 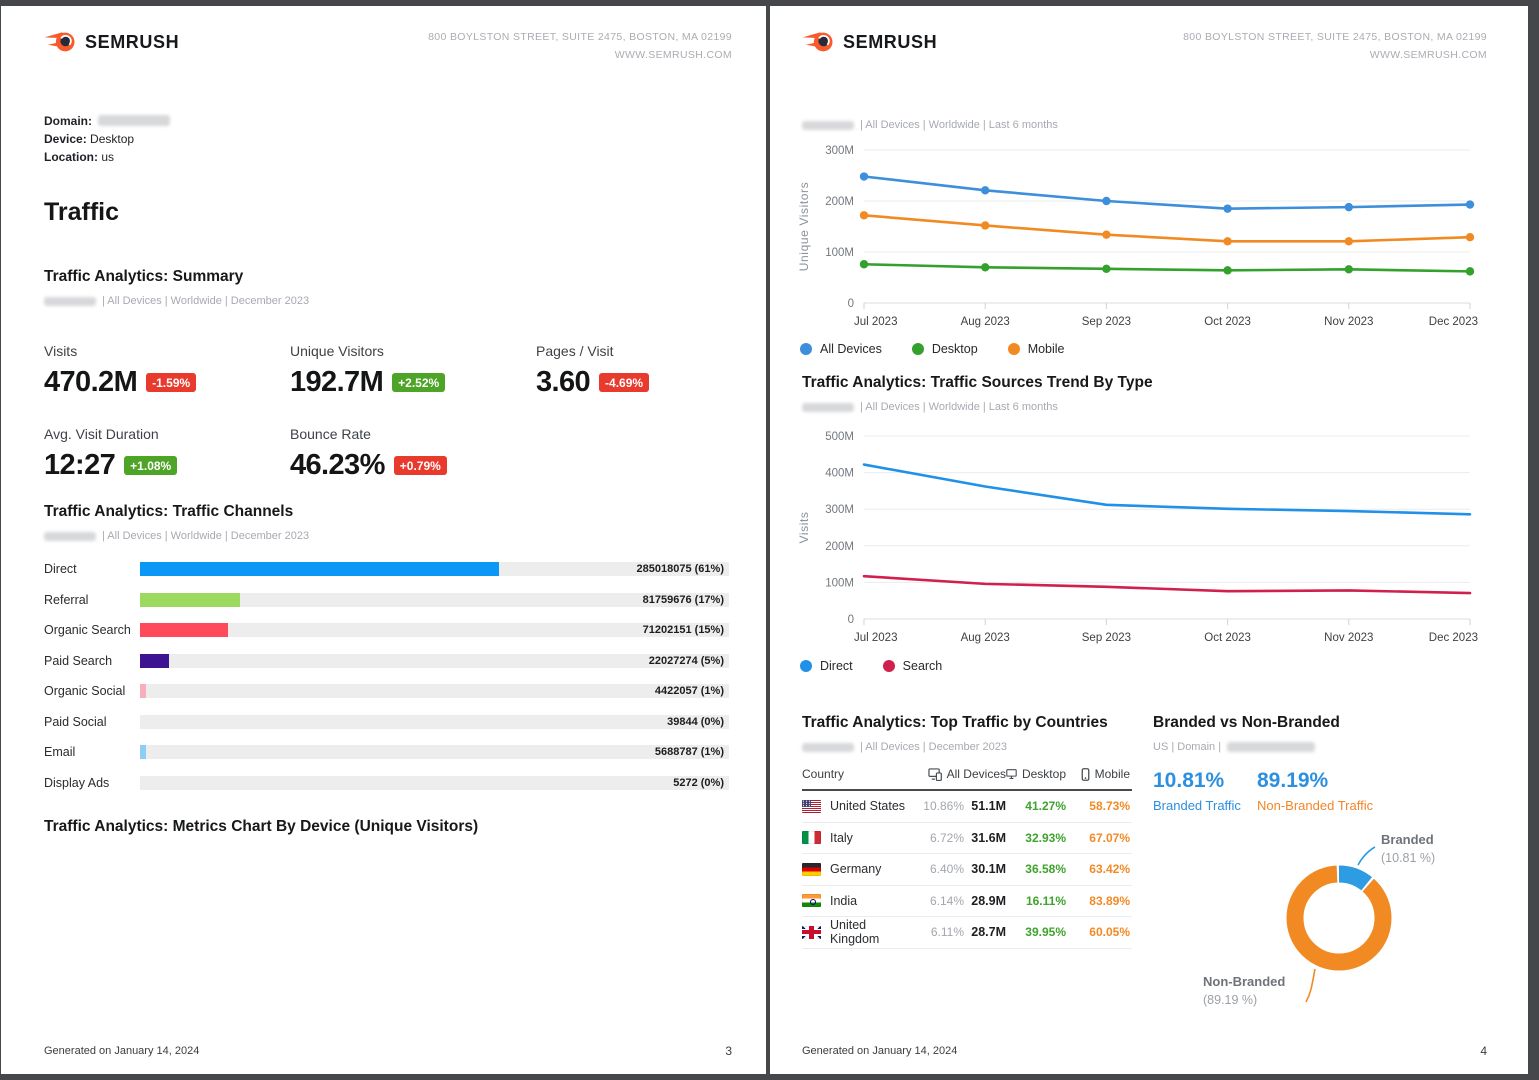 I want to click on channel-row: Display Ads 5272 (0%), so click(x=386, y=782).